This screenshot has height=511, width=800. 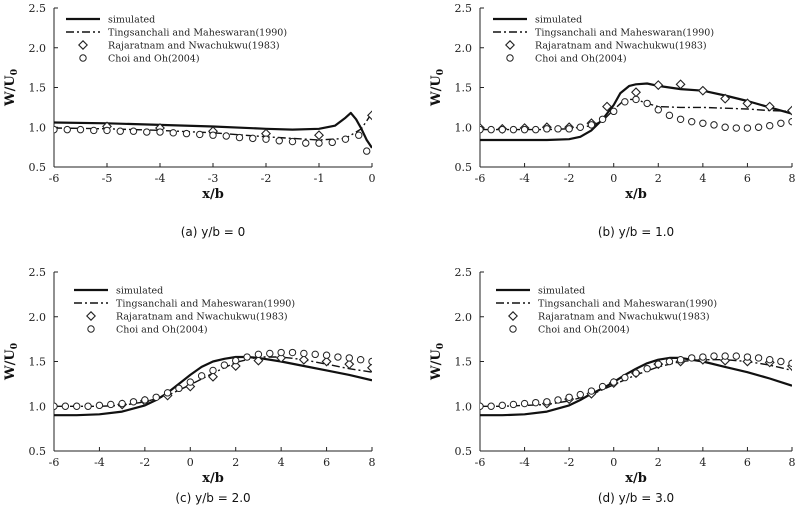 What do you see at coordinates (213, 386) in the screenshot?
I see `simulated-line` at bounding box center [213, 386].